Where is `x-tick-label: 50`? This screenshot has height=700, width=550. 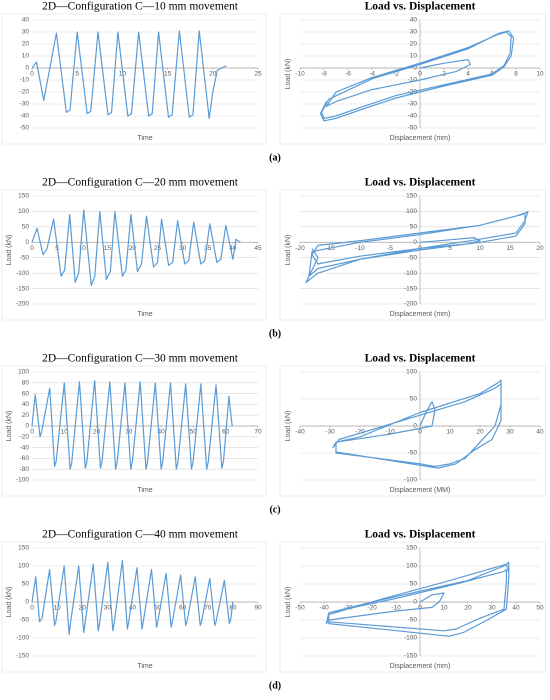
x-tick-label: 50 is located at coordinates (194, 432).